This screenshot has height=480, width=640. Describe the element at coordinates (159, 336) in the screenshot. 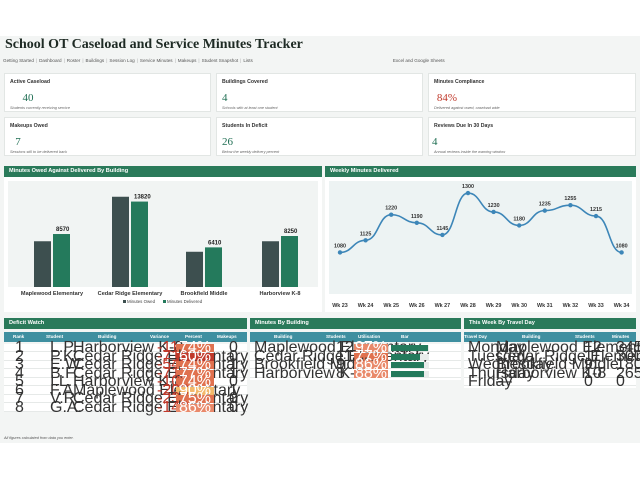

I see `col-variance: Variance` at that location.